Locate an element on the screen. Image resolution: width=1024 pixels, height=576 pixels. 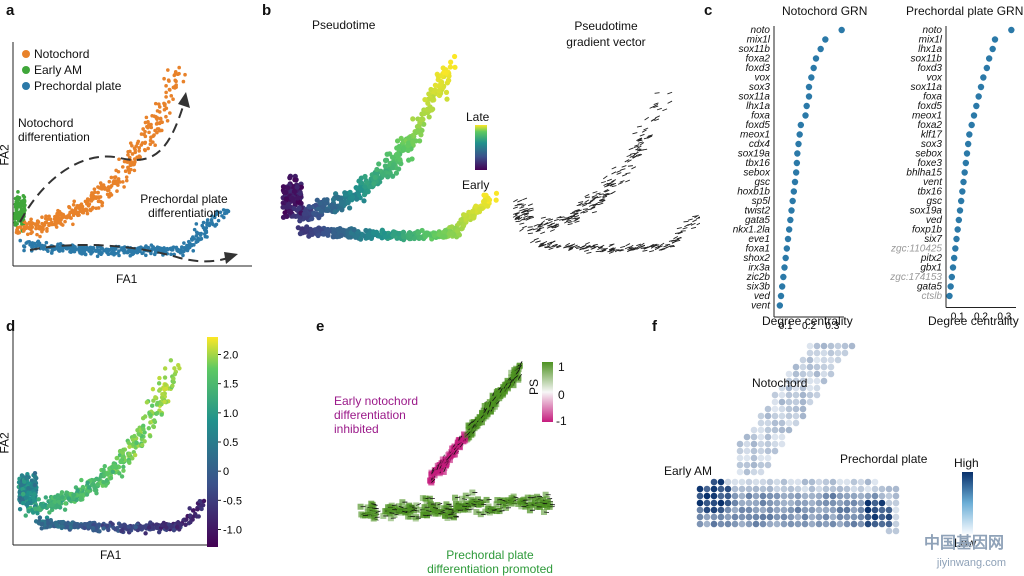
legend-marker is located at coordinates (26, 70).